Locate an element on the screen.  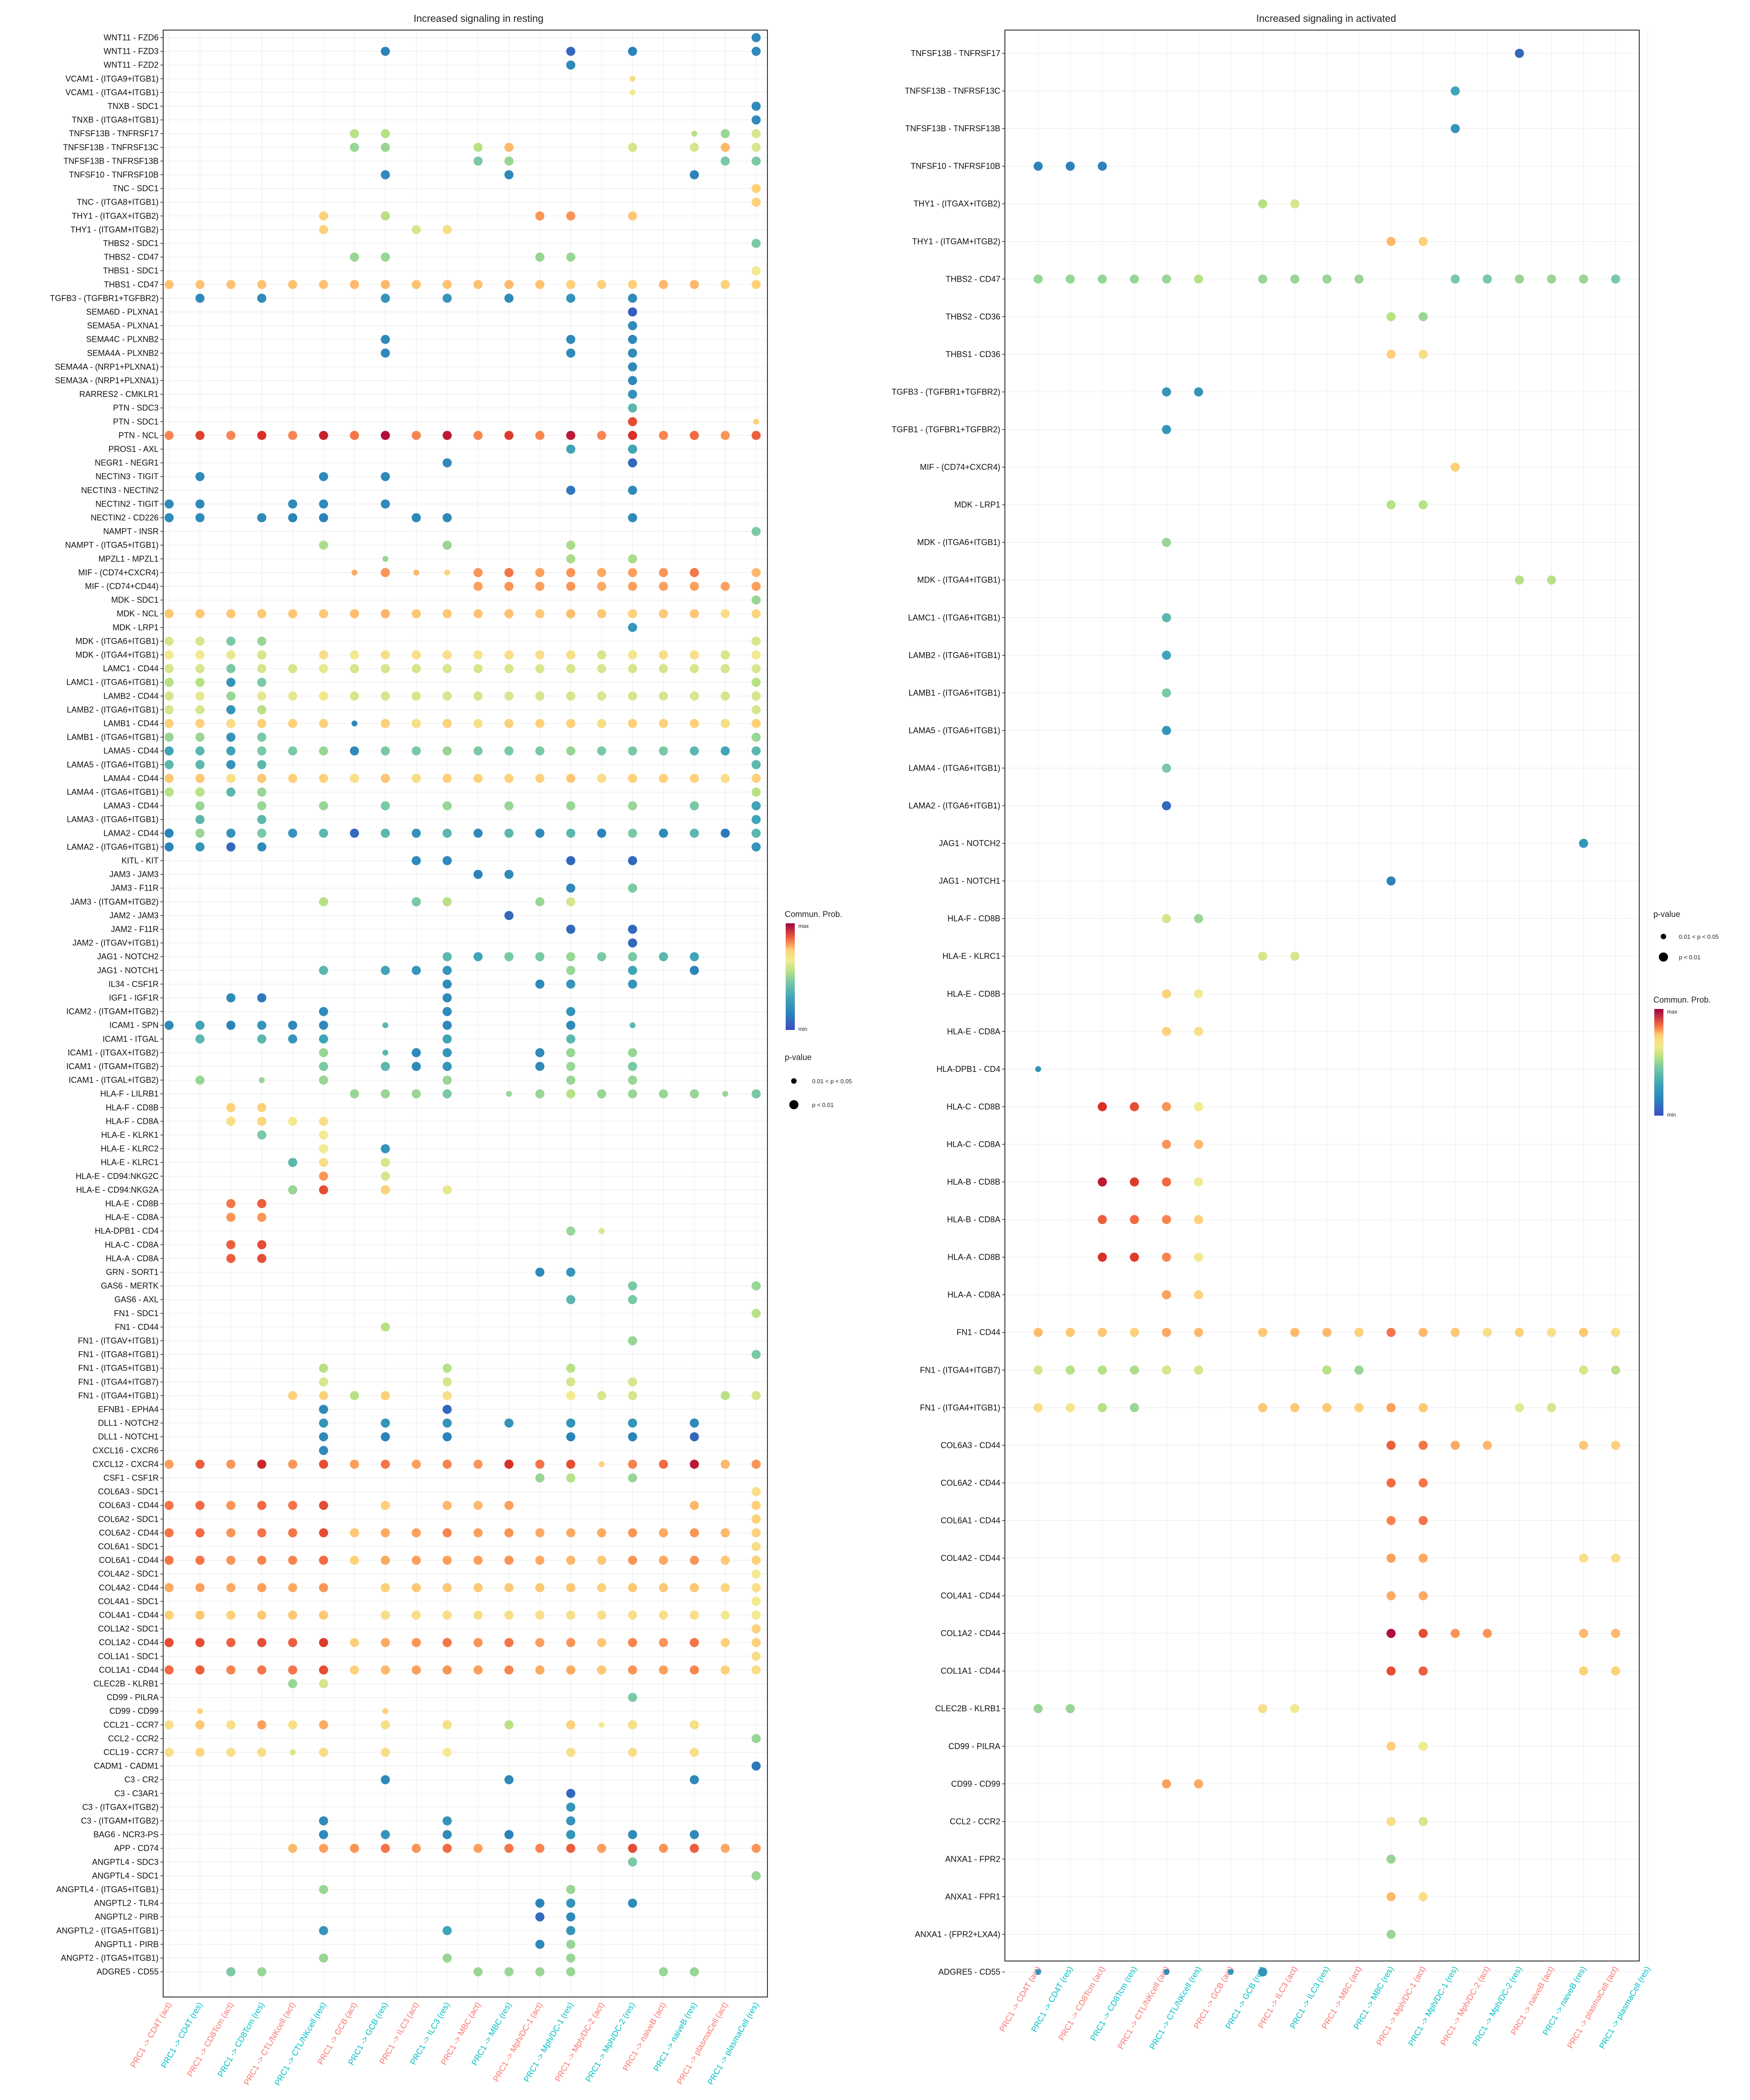
y-tick-label: COL6A2 - SDC1 is located at coordinates (128, 1519).